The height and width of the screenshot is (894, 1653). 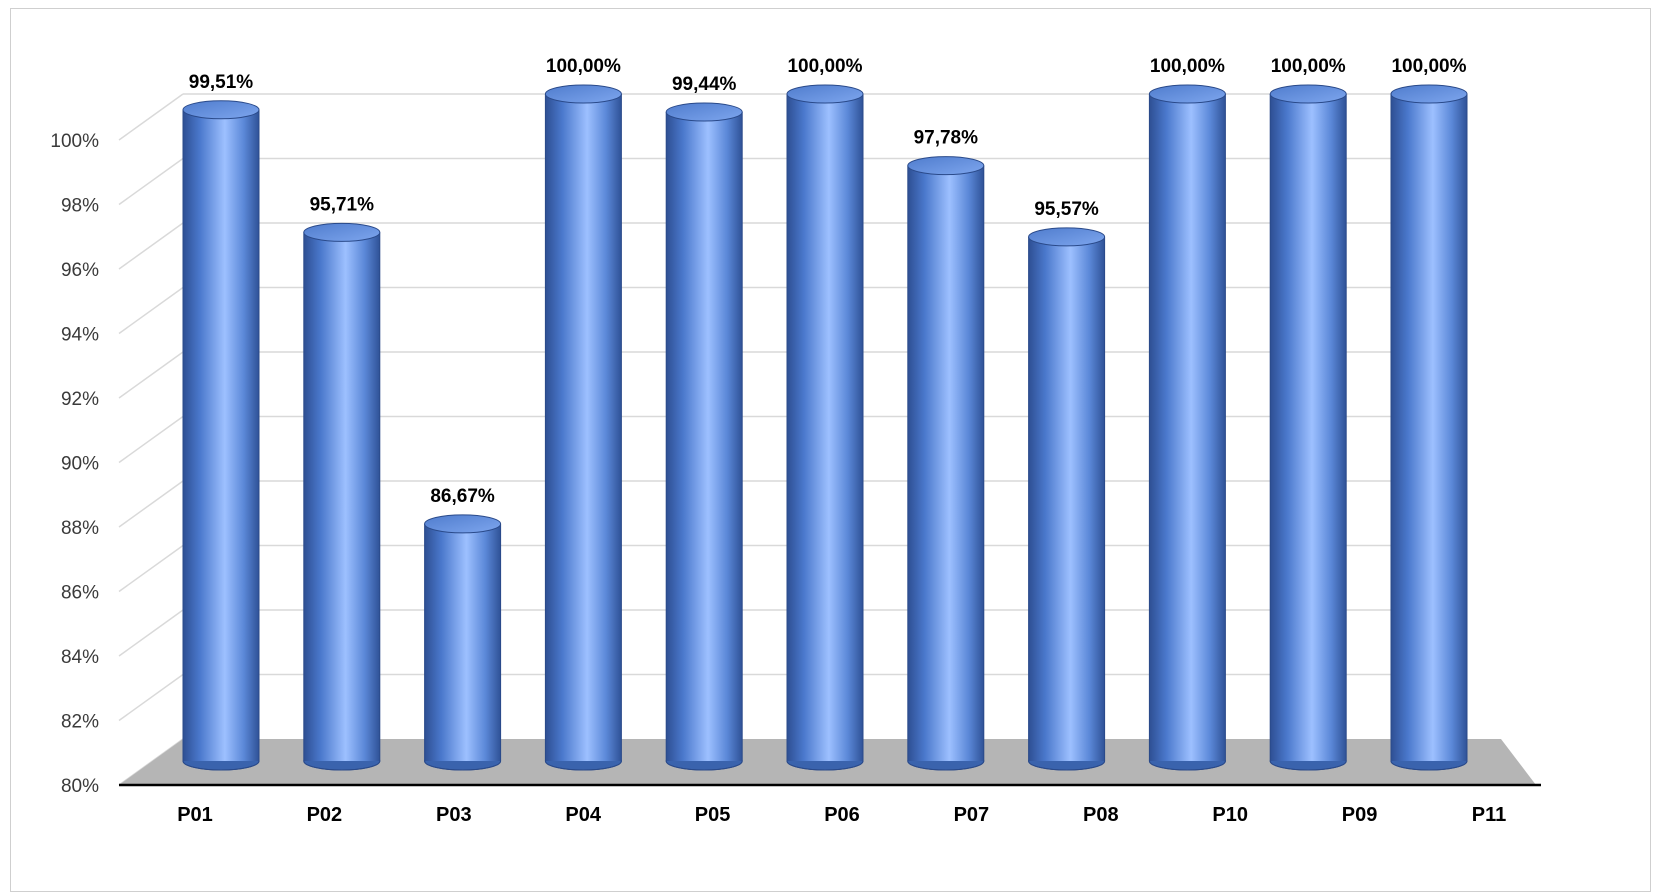 What do you see at coordinates (462, 496) in the screenshot?
I see `data-label: 86,67%` at bounding box center [462, 496].